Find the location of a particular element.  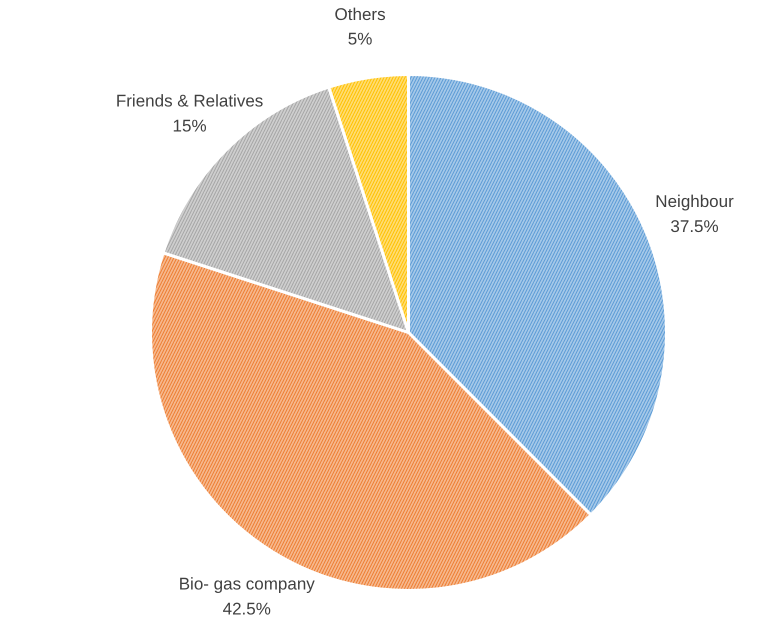

data-label: 5% is located at coordinates (360, 39).